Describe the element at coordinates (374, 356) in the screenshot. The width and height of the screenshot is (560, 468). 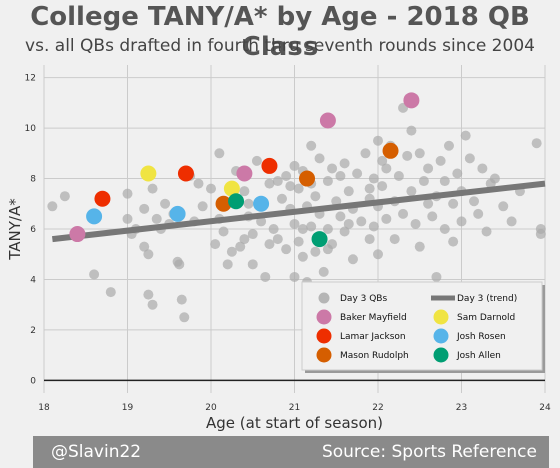
I see `legend-label: Mason Rudolph` at that location.